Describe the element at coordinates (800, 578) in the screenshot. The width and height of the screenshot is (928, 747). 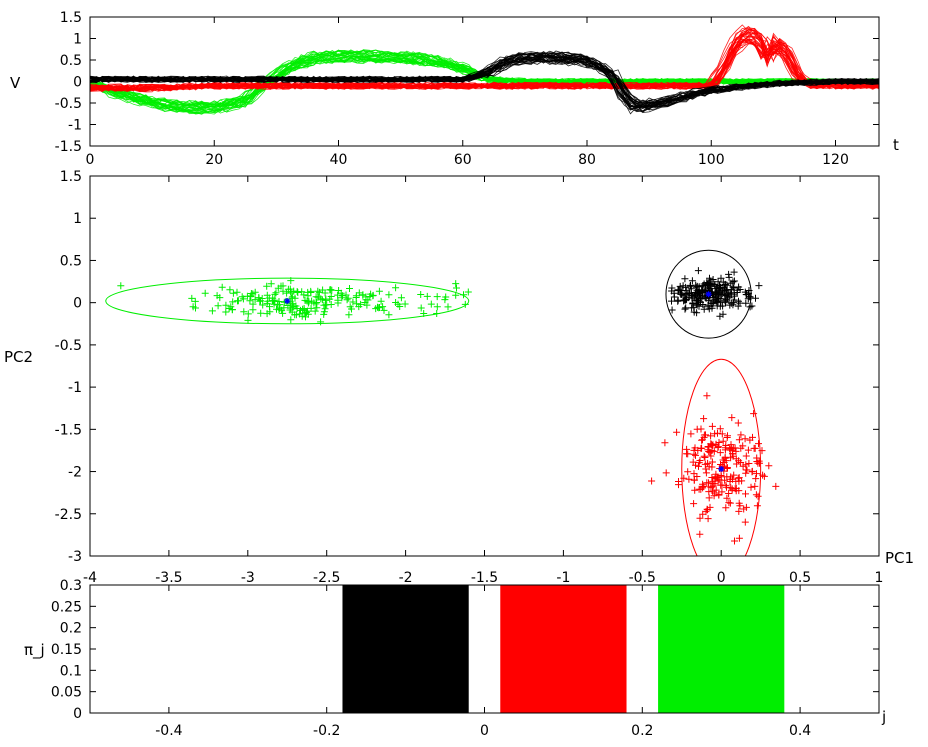
I see `x-tick-label: 0.5` at that location.